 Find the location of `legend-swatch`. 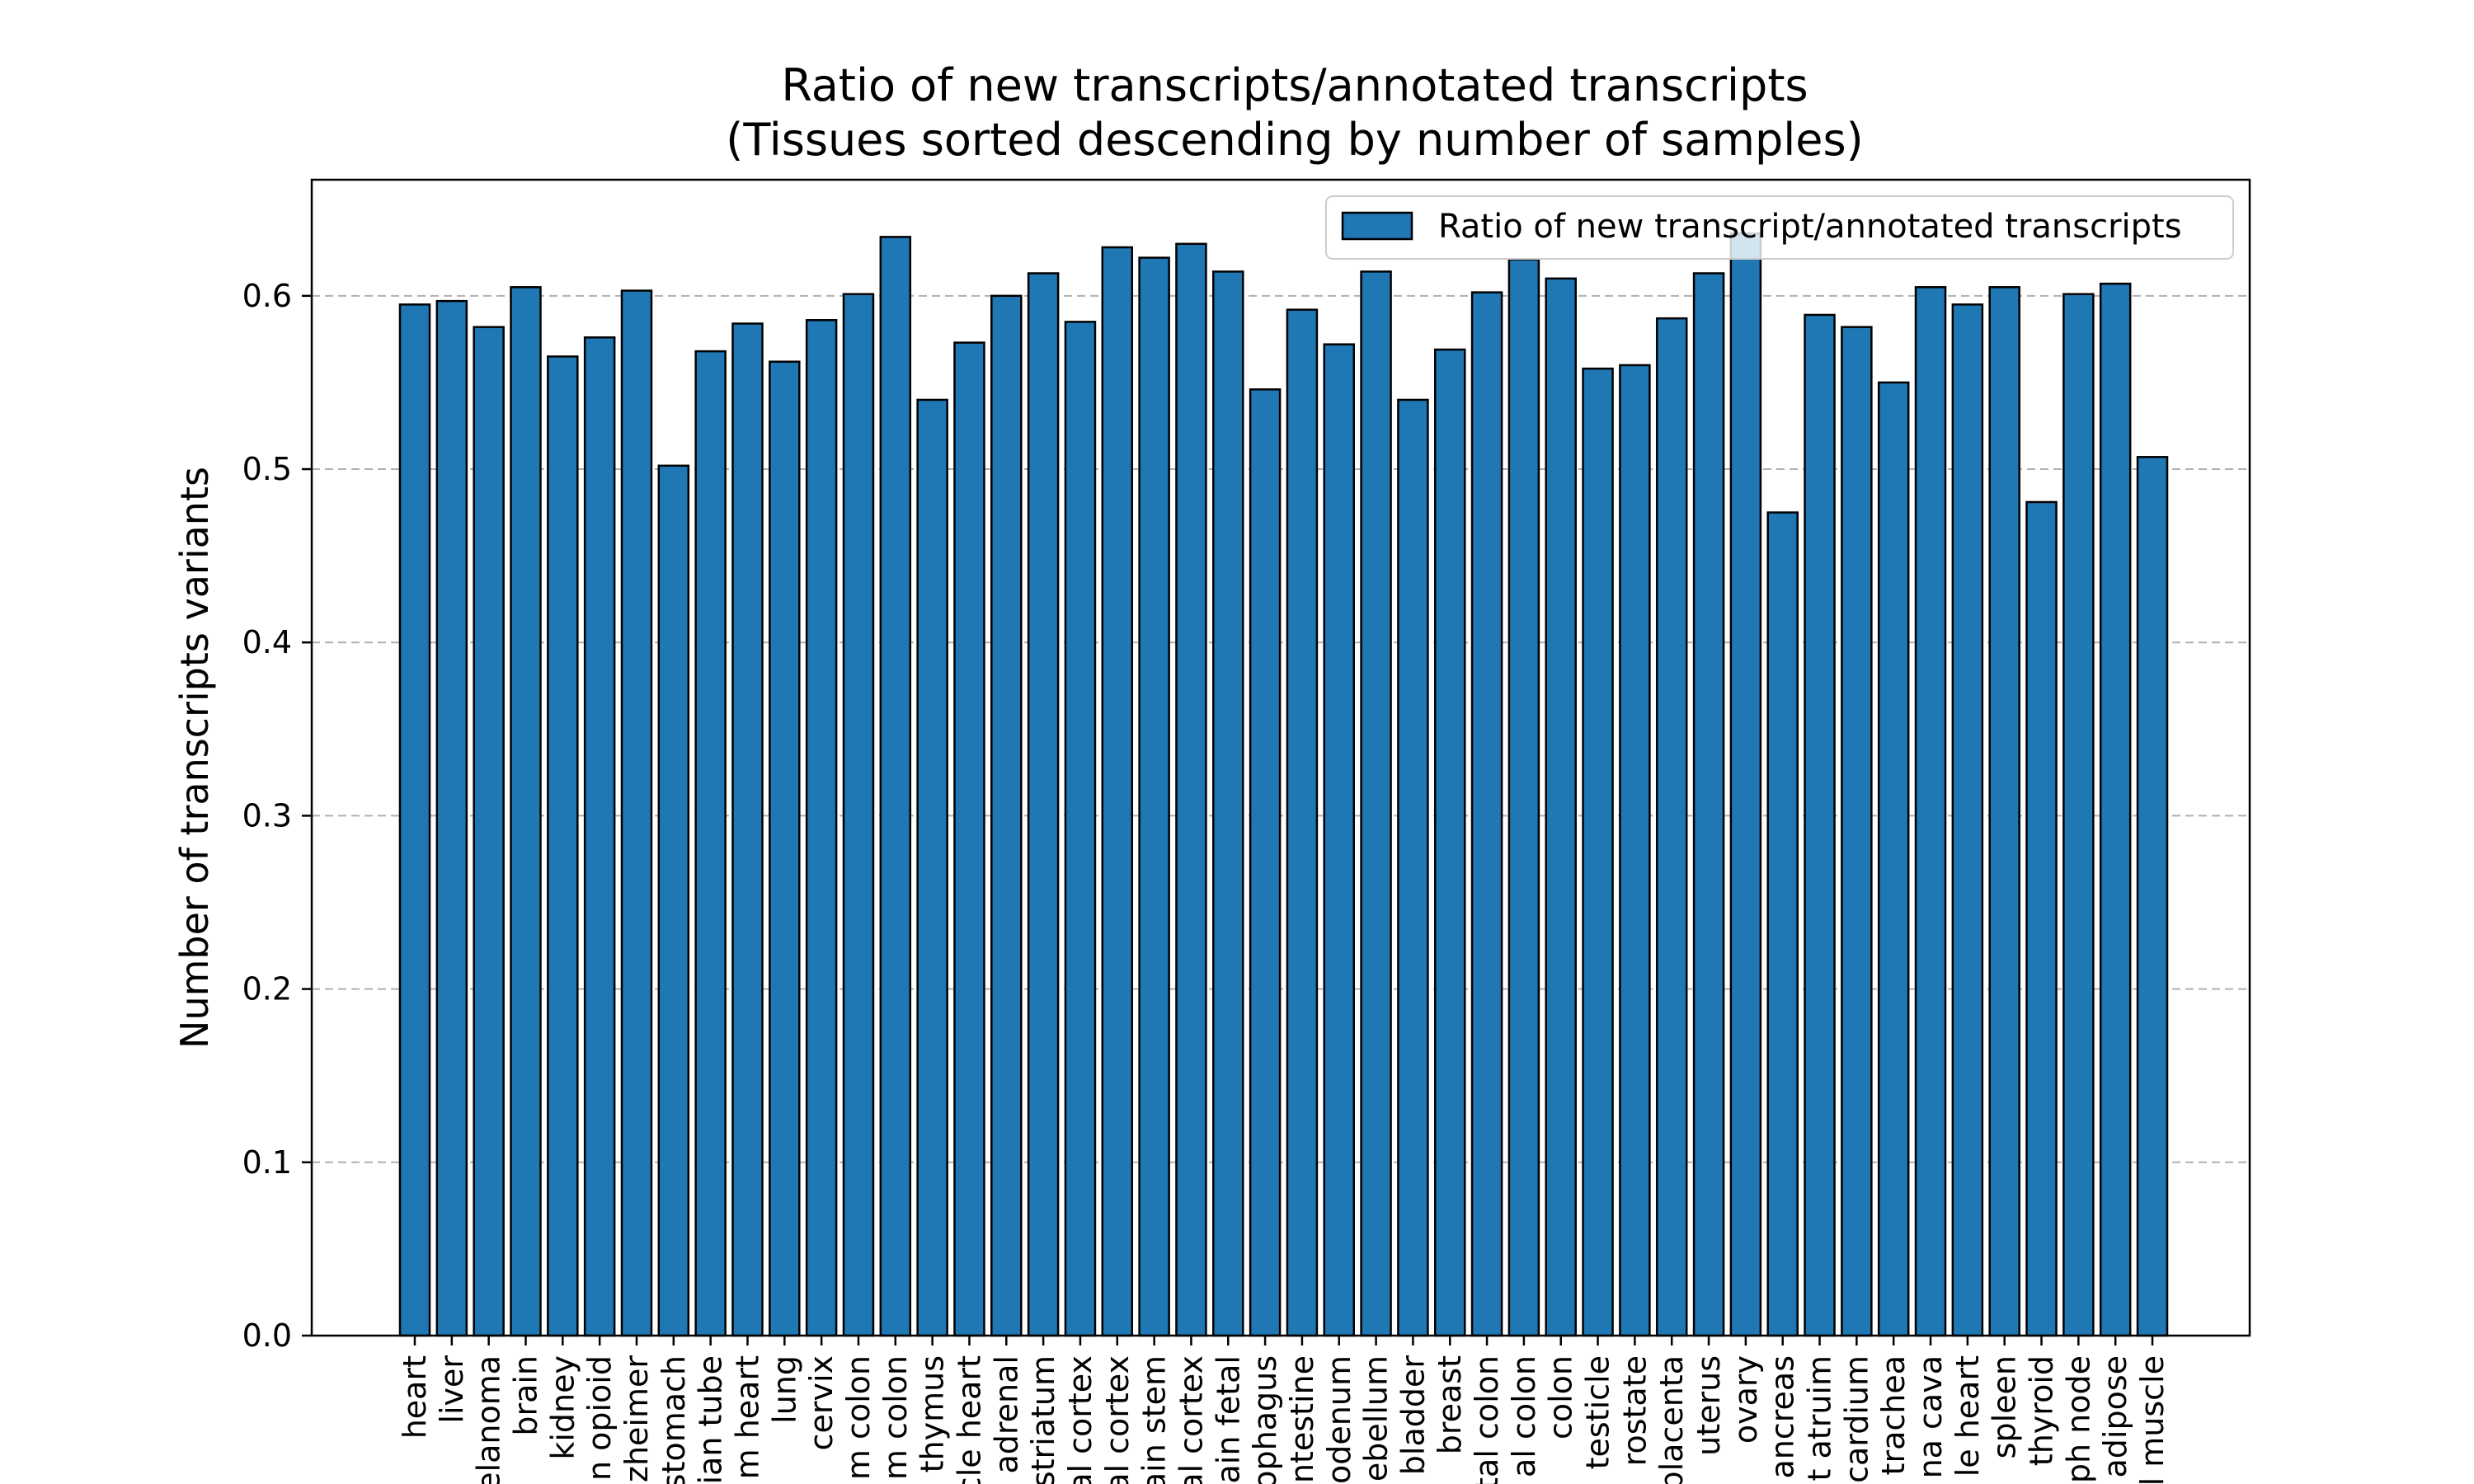

legend-swatch is located at coordinates (1377, 226).